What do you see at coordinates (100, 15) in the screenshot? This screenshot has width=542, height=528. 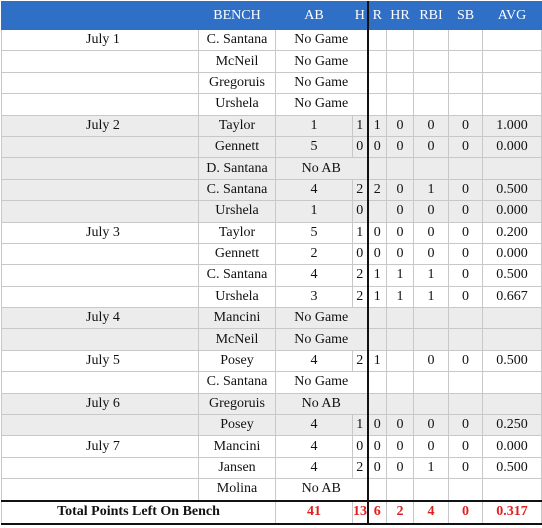 I see `header-blank` at bounding box center [100, 15].